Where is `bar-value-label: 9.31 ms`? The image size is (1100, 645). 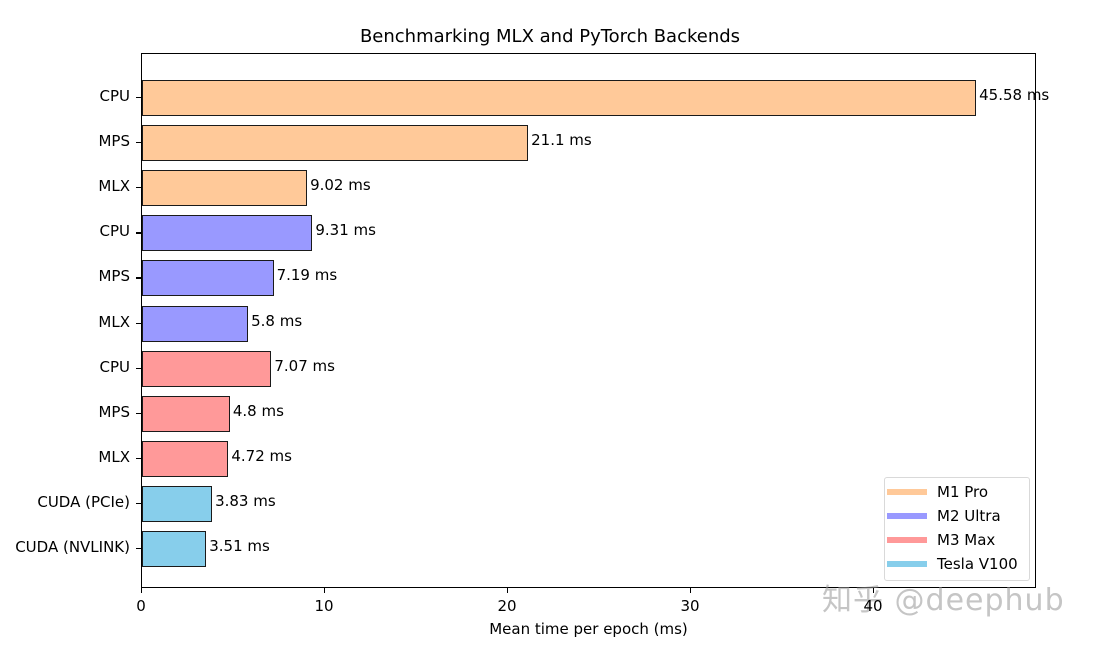
bar-value-label: 9.31 ms is located at coordinates (345, 230).